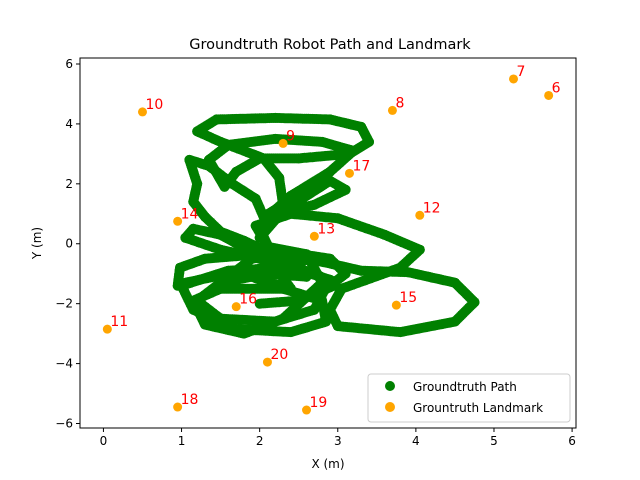 Image resolution: width=640 pixels, height=480 pixels. I want to click on legend: Groundtruth Path Grountruth Landmark, so click(469, 398).